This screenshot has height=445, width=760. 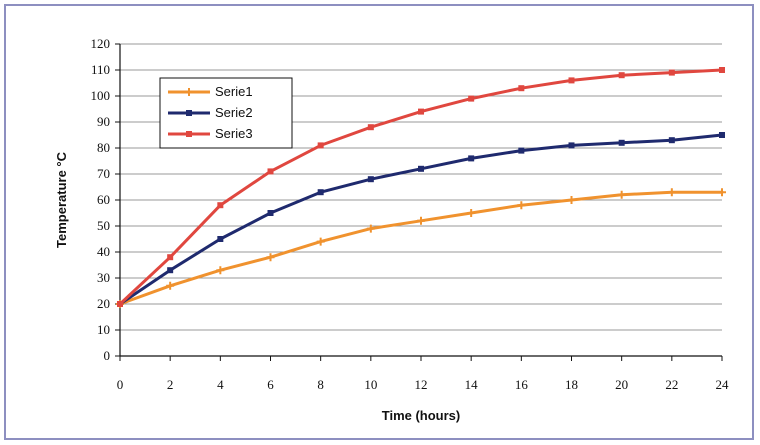 What do you see at coordinates (103, 303) in the screenshot?
I see `y-tick-label: 20` at bounding box center [103, 303].